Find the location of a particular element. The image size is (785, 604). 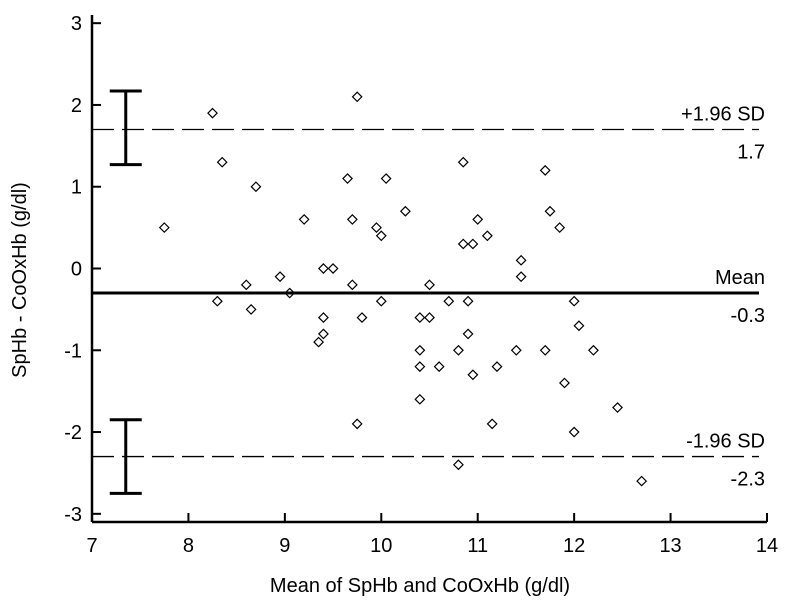

y-tick-label: 0 is located at coordinates (76, 270).